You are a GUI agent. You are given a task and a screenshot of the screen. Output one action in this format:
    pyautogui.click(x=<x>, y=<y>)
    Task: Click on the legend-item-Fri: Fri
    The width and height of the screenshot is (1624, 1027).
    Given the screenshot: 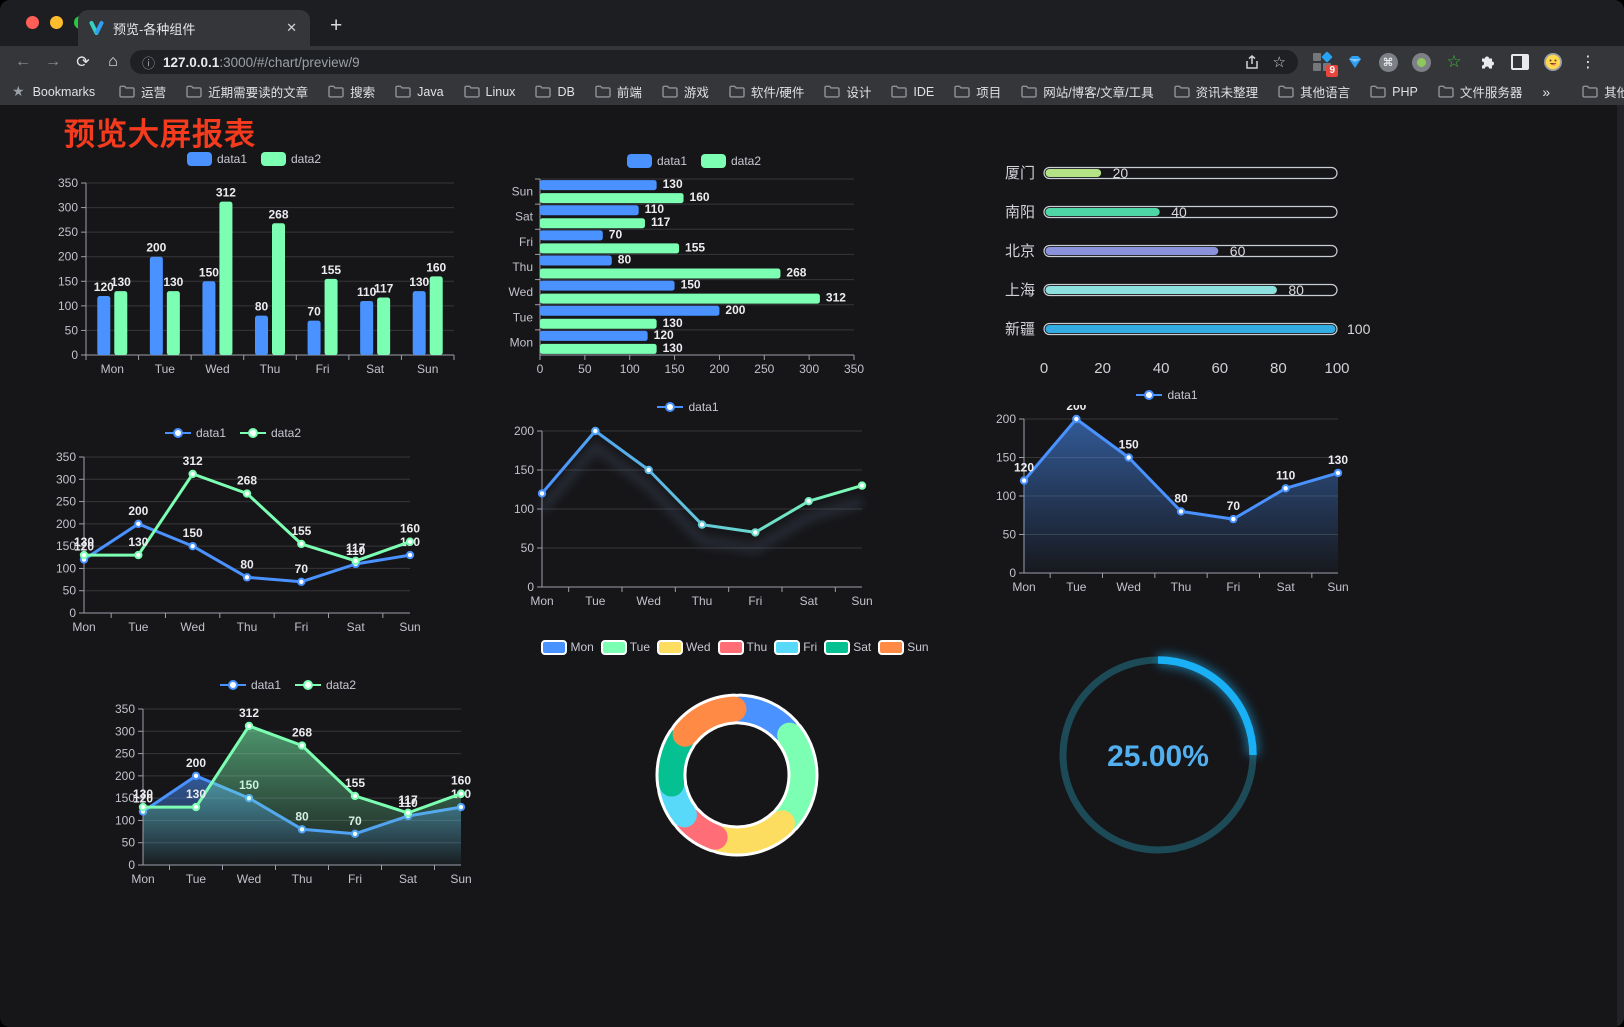 What is the action you would take?
    pyautogui.click(x=795, y=647)
    